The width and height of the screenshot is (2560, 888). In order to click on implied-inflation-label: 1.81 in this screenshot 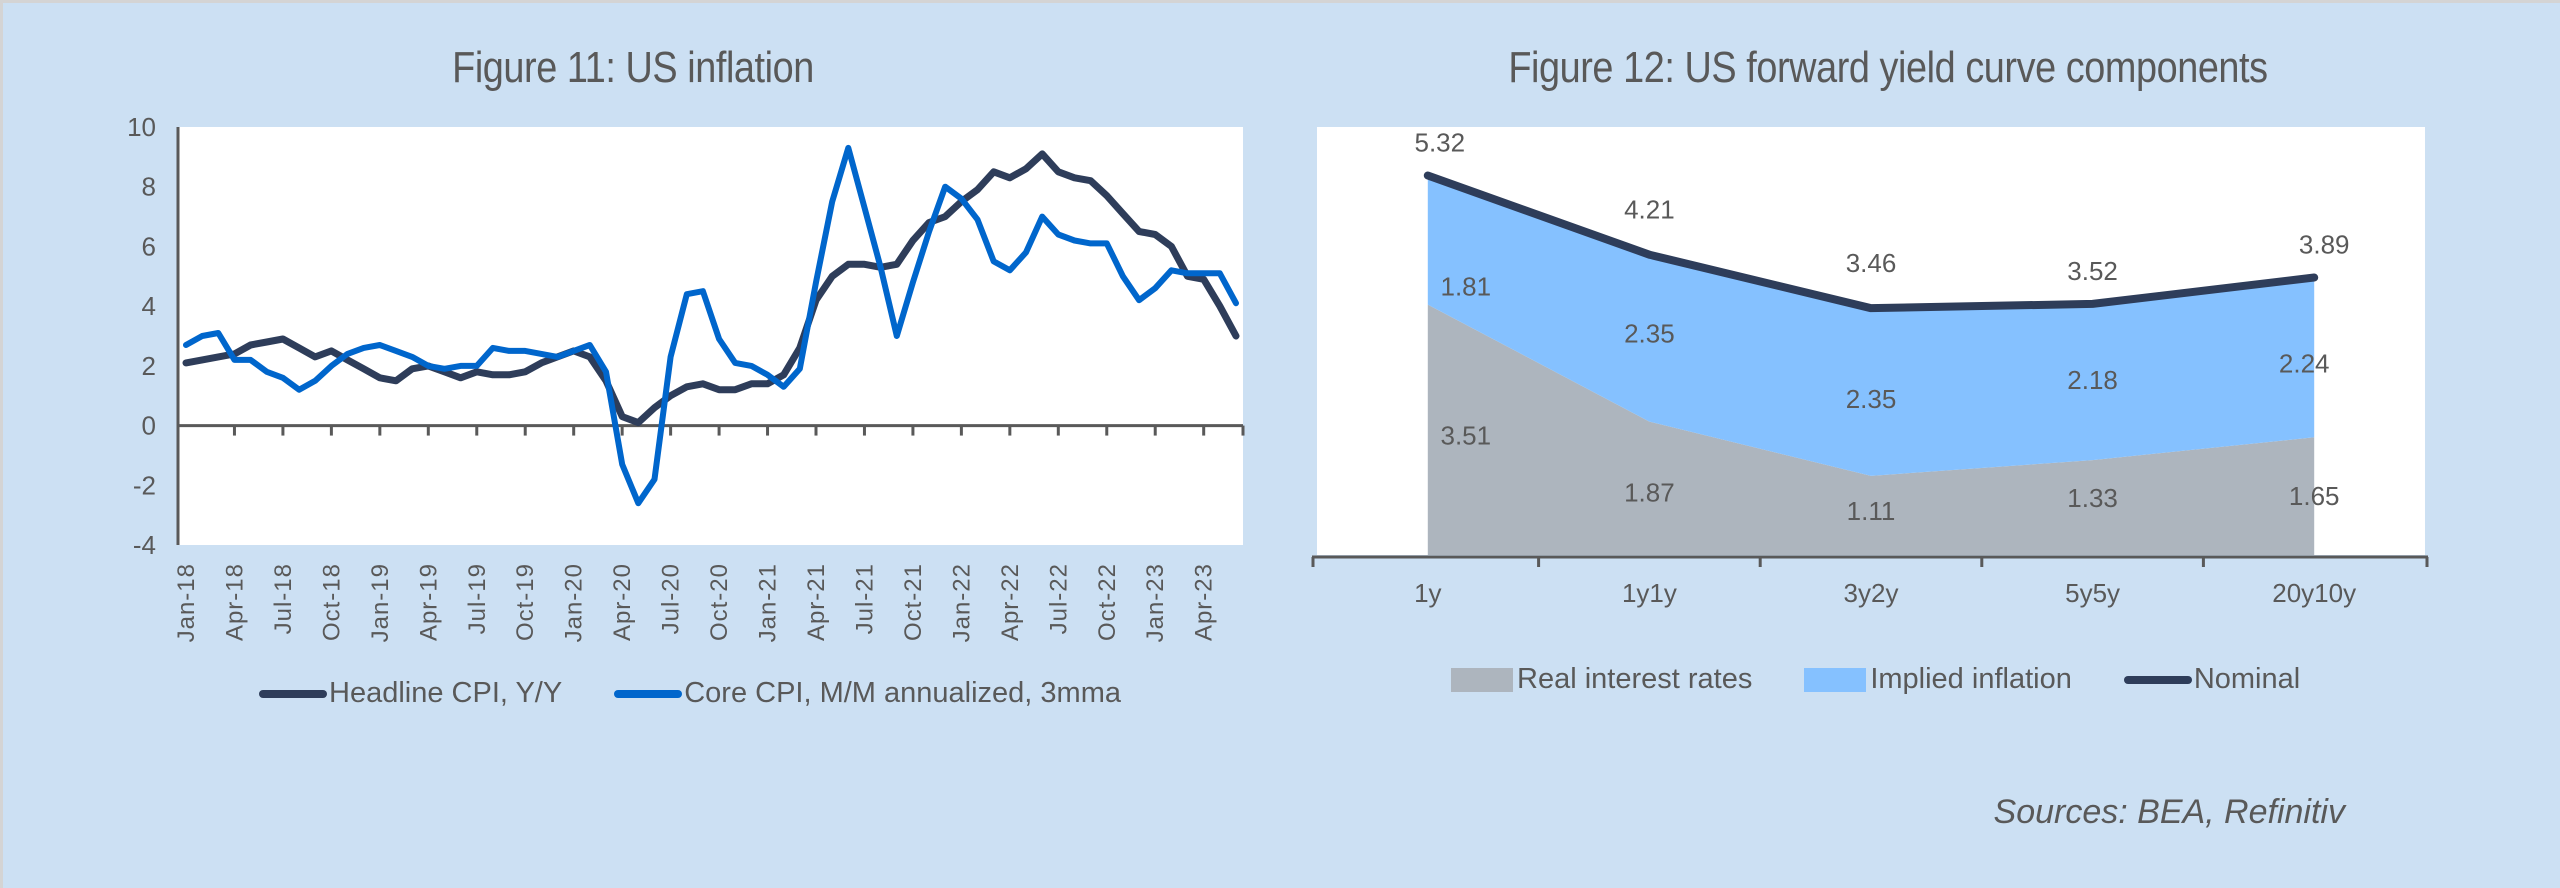, I will do `click(1465, 287)`.